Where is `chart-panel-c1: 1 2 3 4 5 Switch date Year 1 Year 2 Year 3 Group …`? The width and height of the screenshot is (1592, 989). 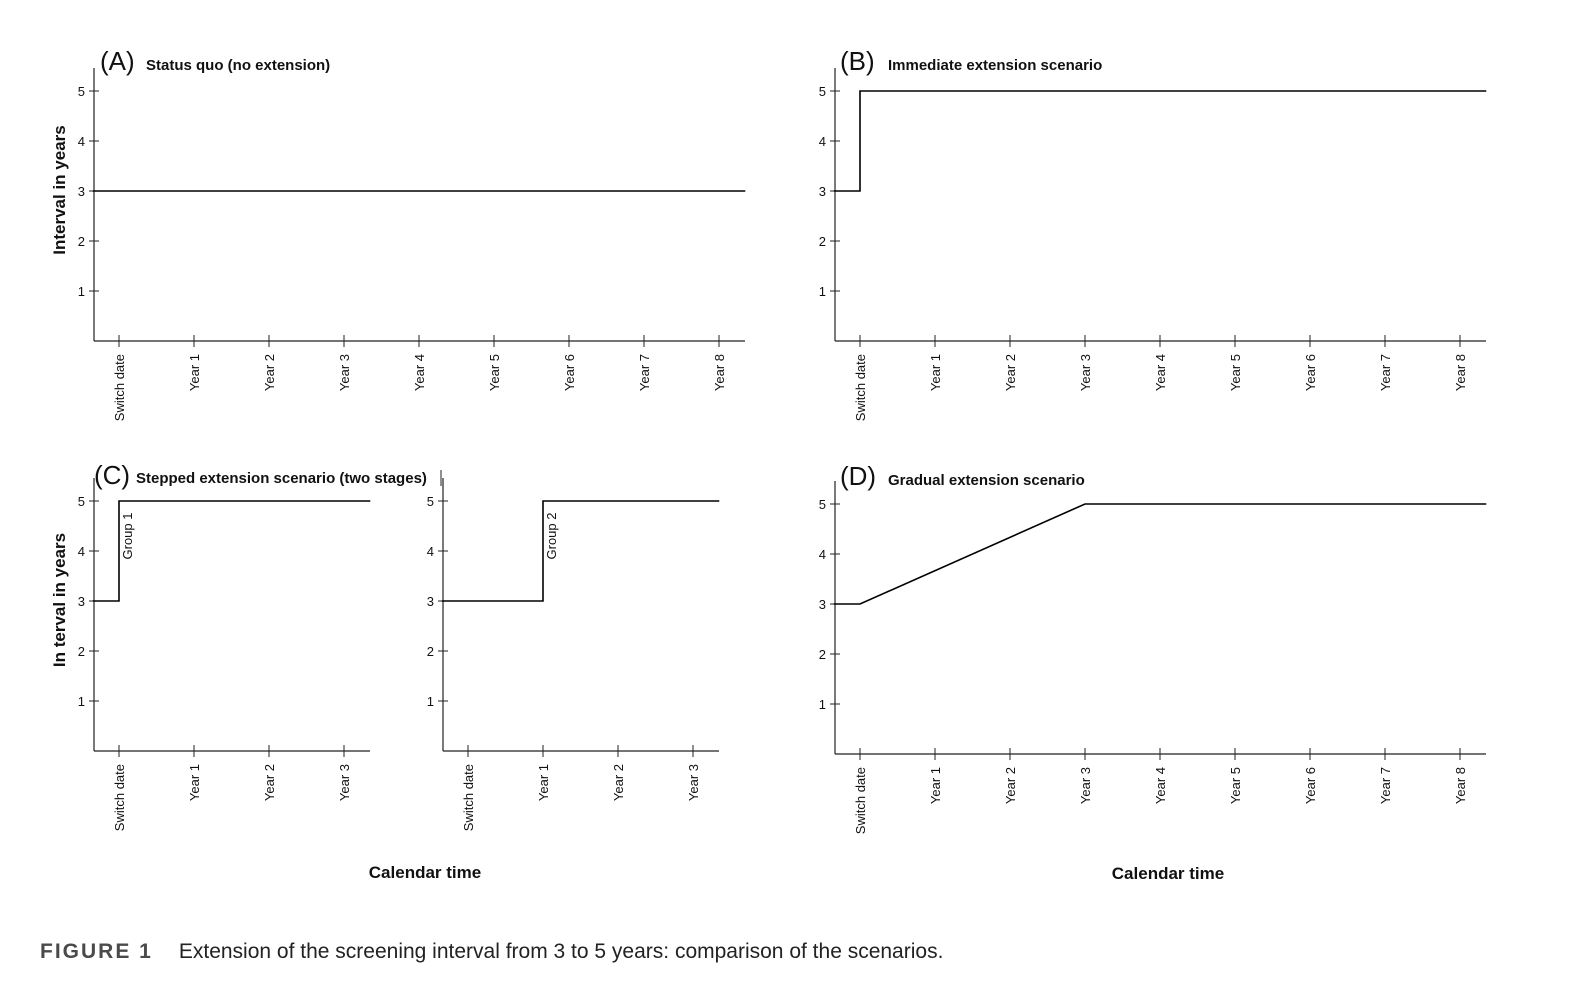
chart-panel-c1: 1 2 3 4 5 Switch date Year 1 Year 2 Year 3 Group … is located at coordinates (252, 645).